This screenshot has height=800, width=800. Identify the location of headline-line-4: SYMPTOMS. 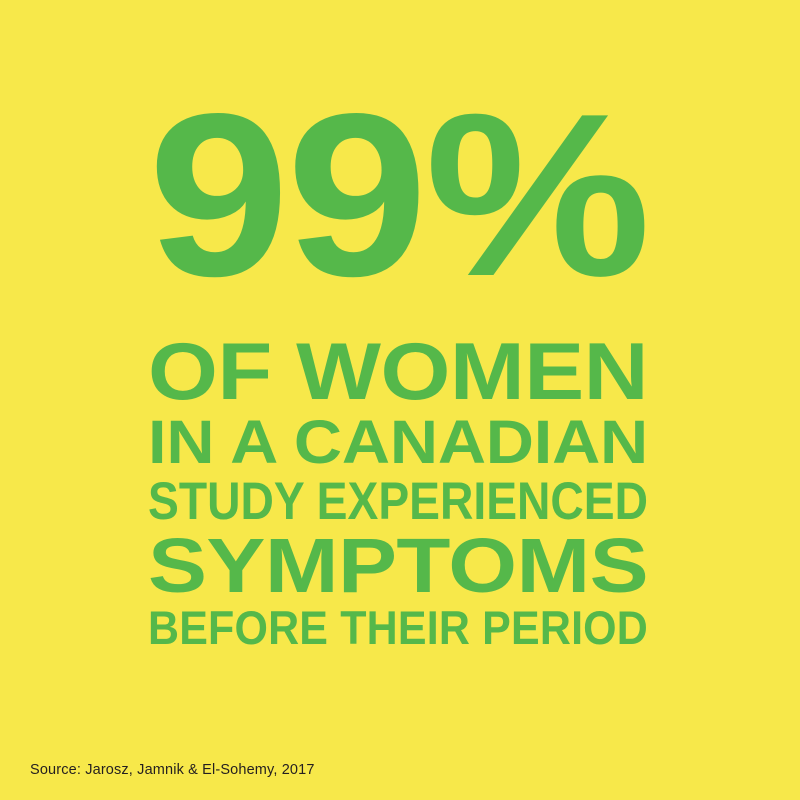
(398, 566).